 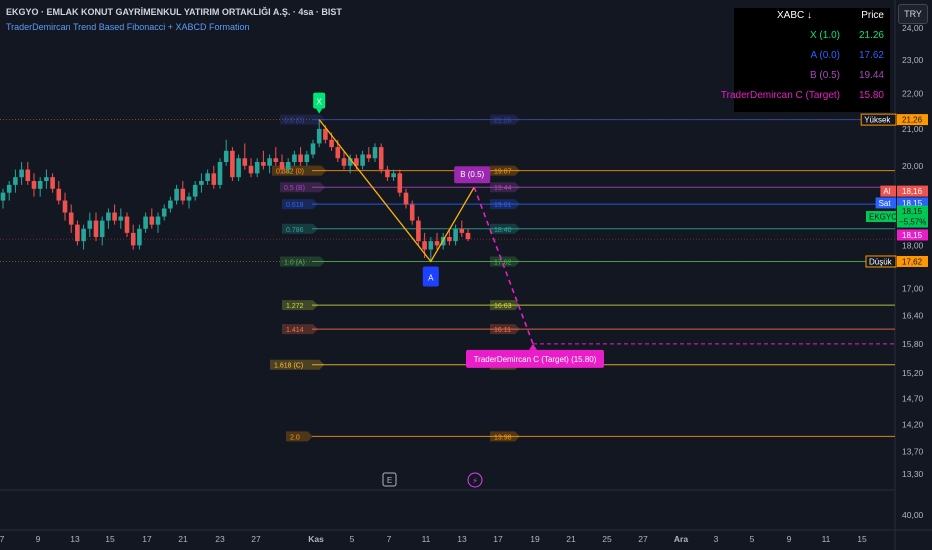 What do you see at coordinates (295, 330) in the screenshot?
I see `fib-ratio-label: 1.414` at bounding box center [295, 330].